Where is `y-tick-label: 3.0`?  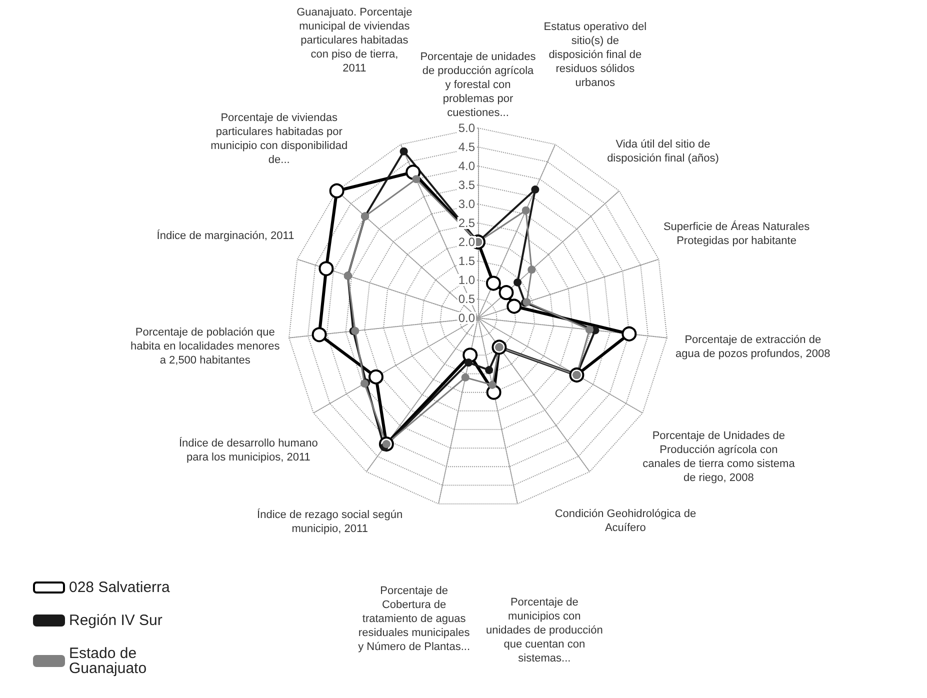 y-tick-label: 3.0 is located at coordinates (467, 204).